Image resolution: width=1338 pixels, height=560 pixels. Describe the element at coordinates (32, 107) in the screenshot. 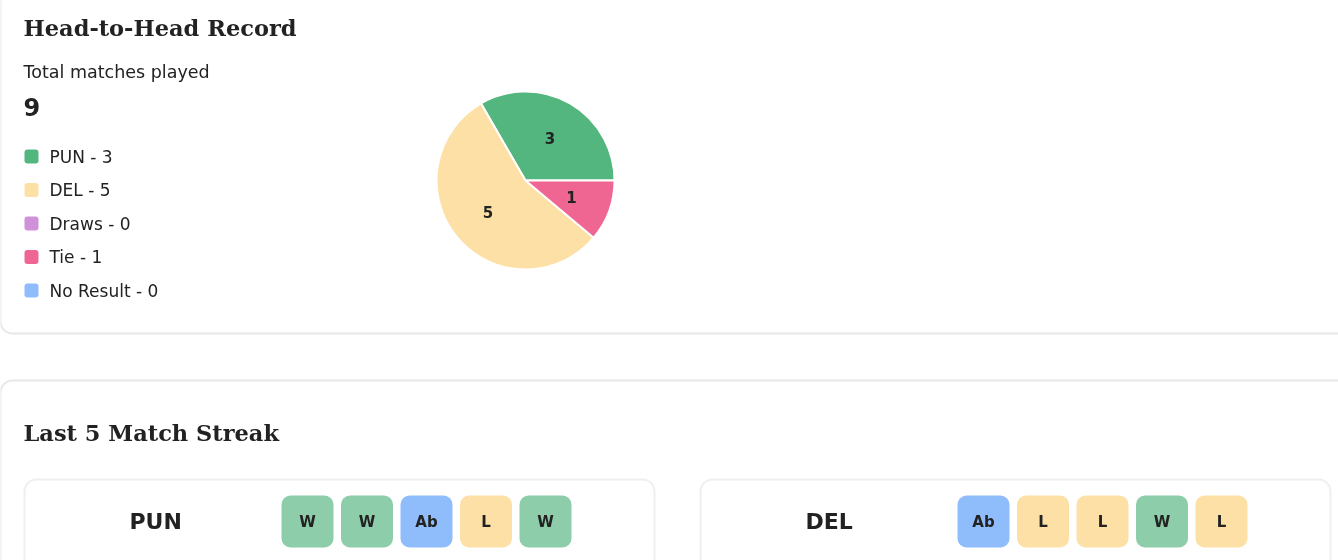

I see `text: 9` at that location.